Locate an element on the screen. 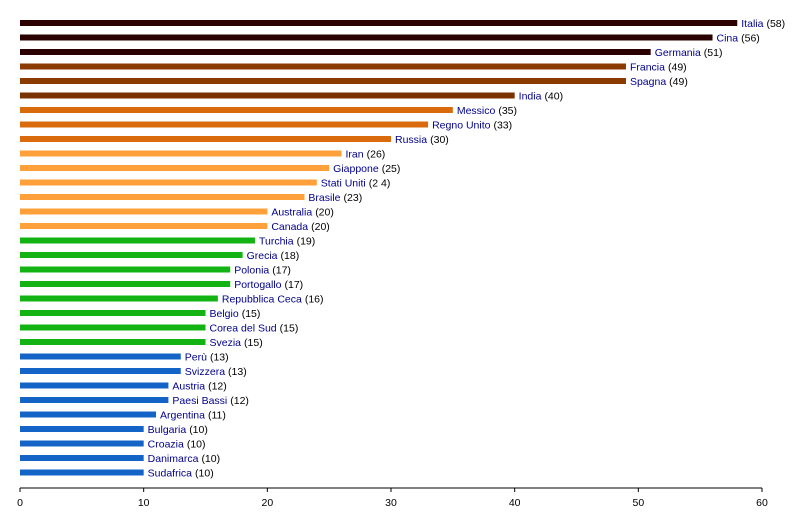  bar-label-19: Repubblica Ceca (16) is located at coordinates (273, 299).